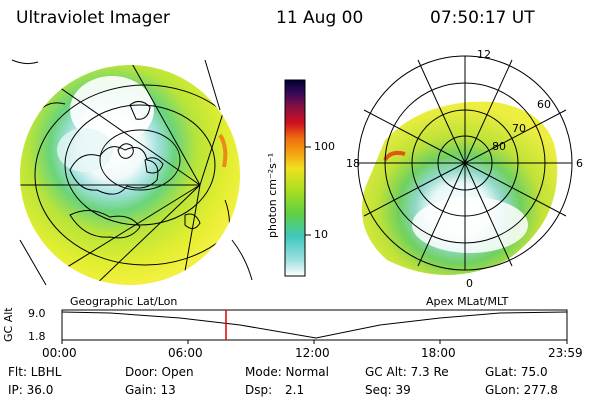  What do you see at coordinates (295, 178) in the screenshot?
I see `colorbar` at bounding box center [295, 178].